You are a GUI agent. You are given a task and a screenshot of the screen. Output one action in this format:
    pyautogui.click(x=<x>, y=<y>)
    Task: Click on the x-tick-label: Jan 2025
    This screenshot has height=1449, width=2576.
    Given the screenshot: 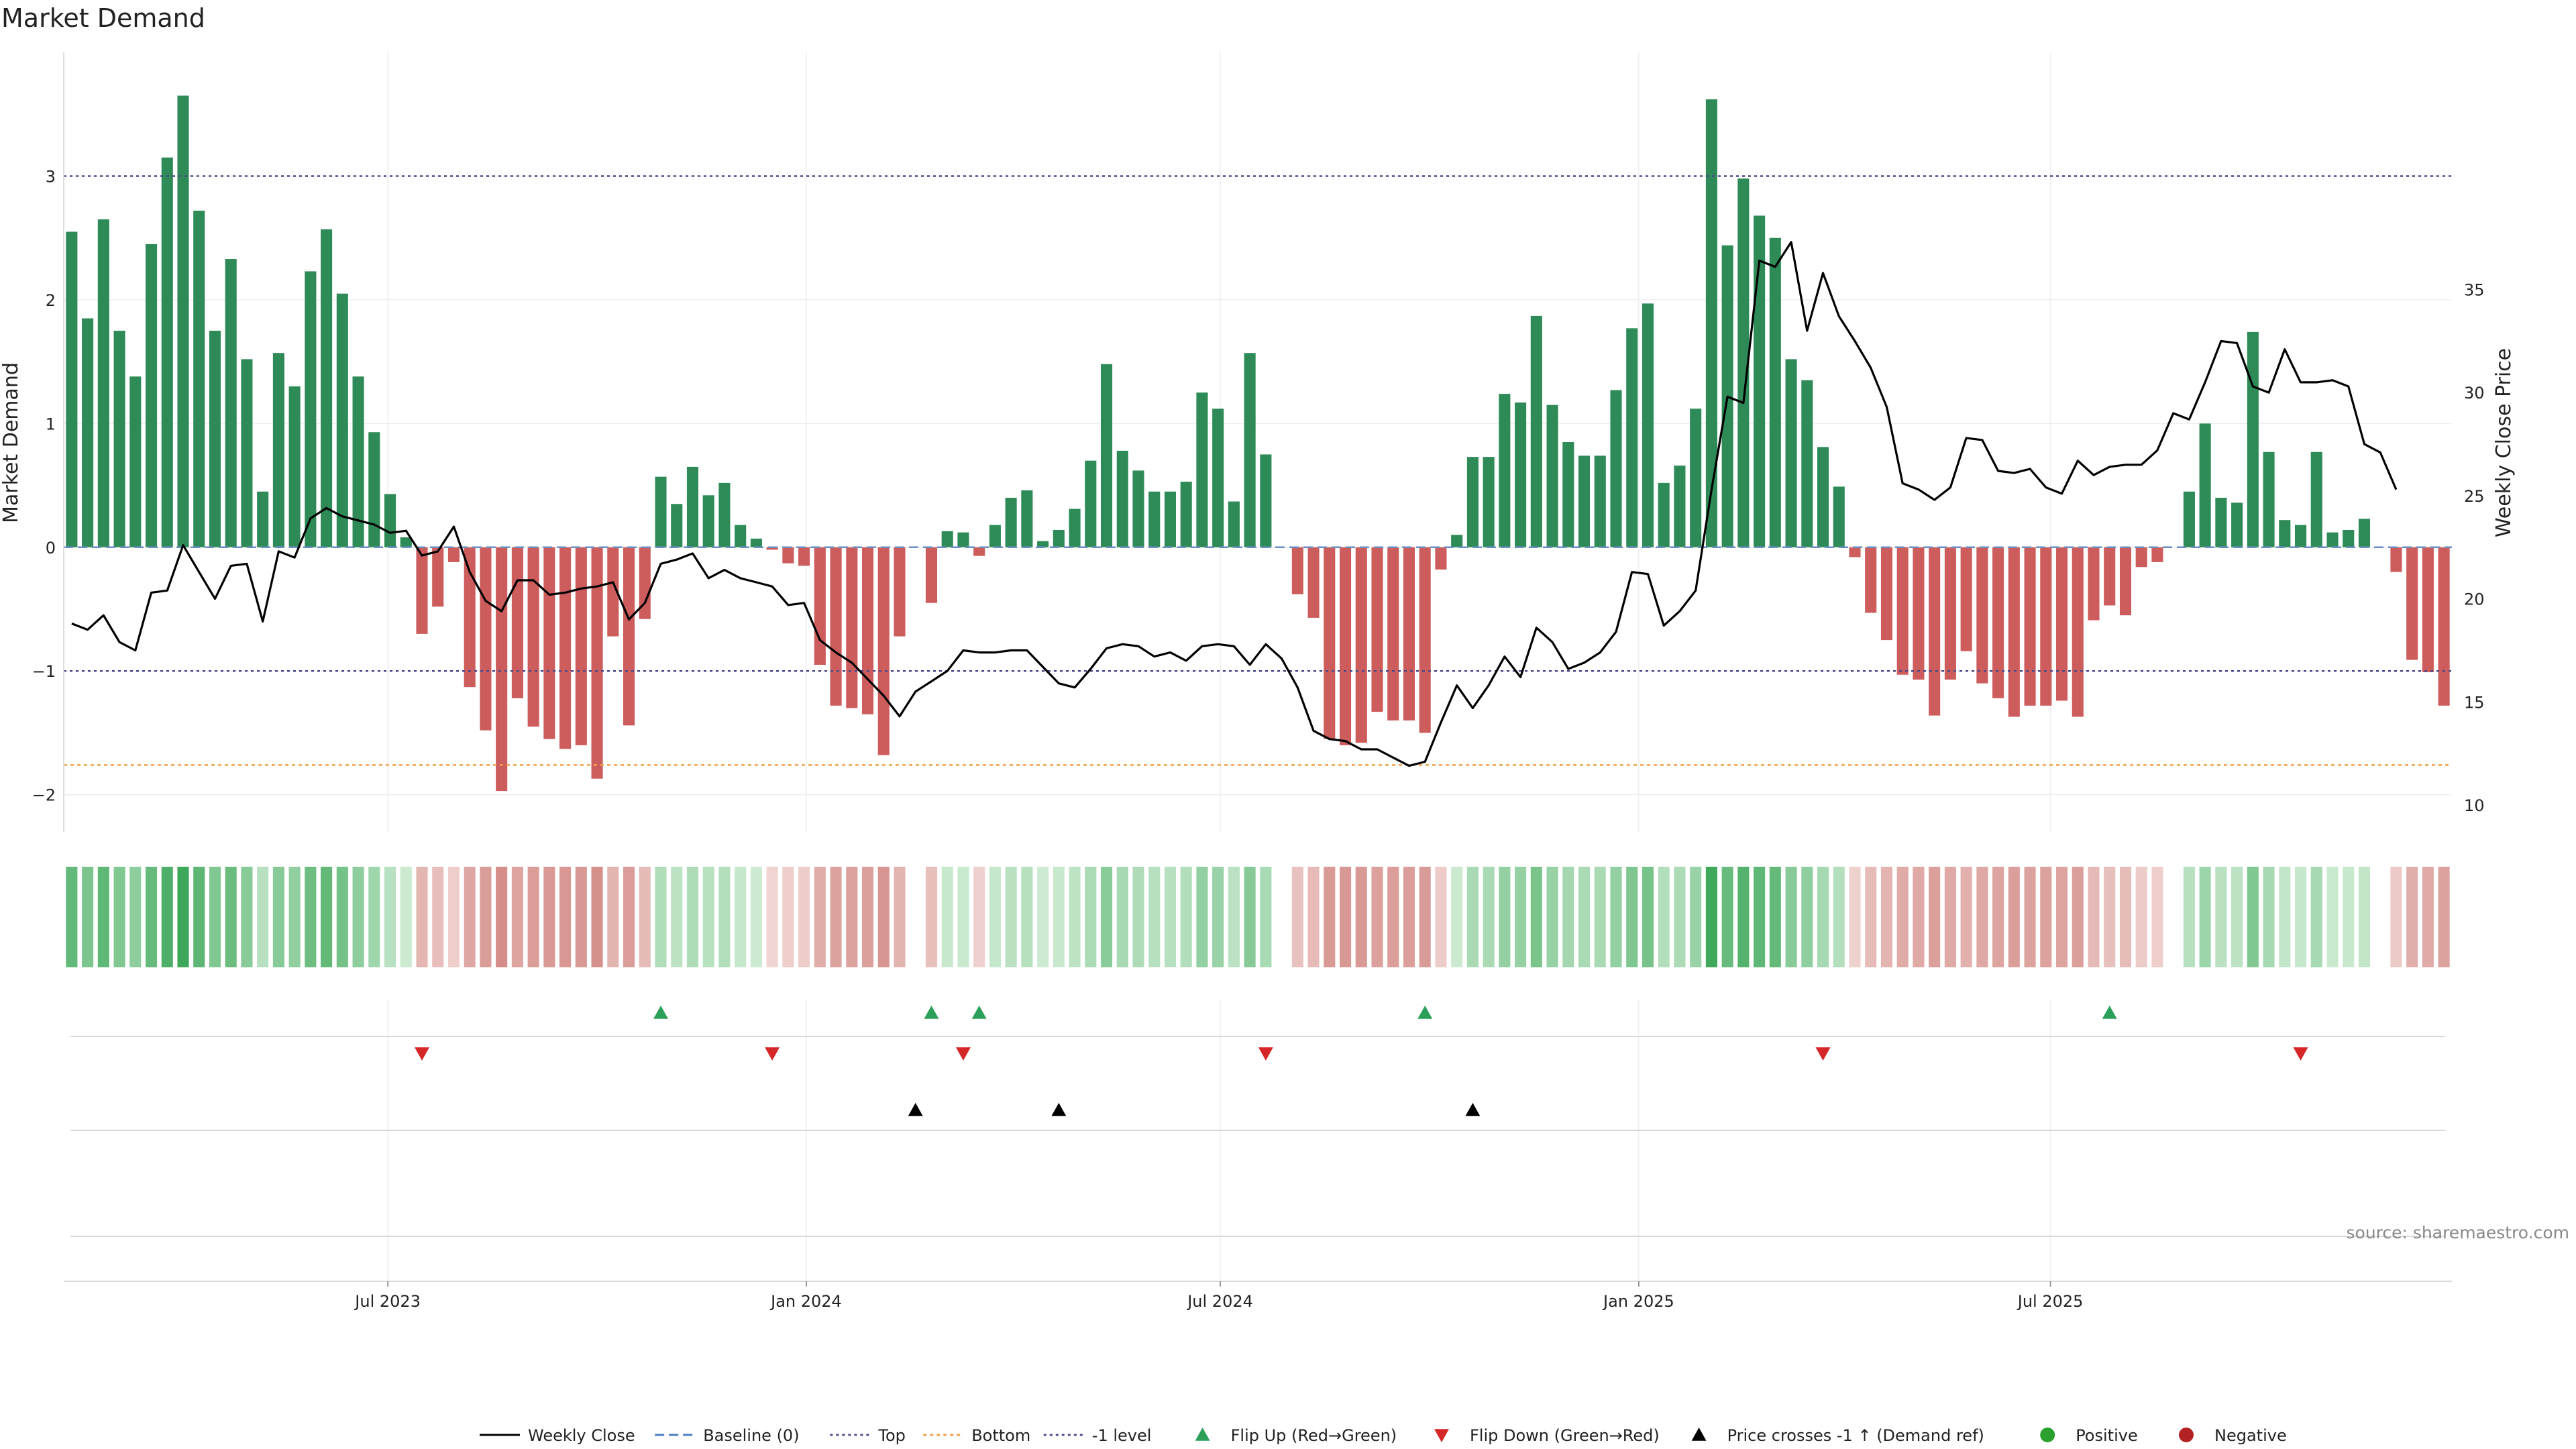 What is the action you would take?
    pyautogui.click(x=1638, y=1301)
    